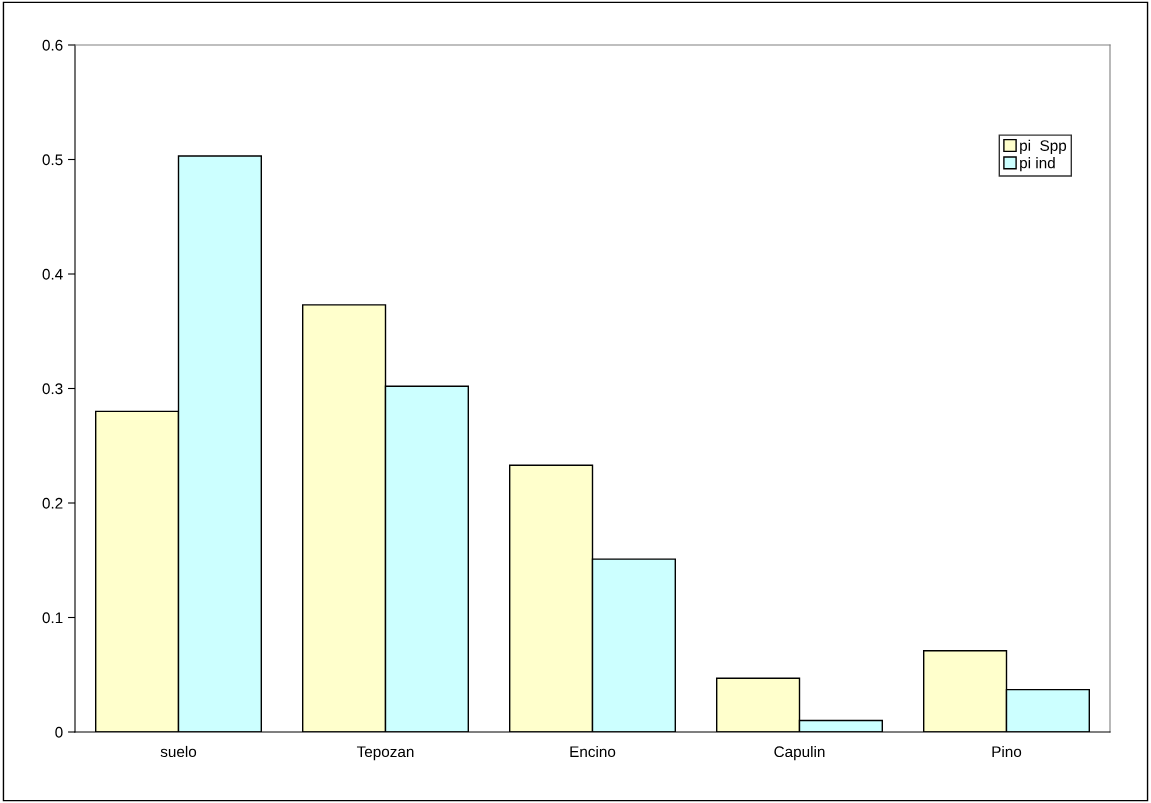 Image resolution: width=1151 pixels, height=803 pixels. Describe the element at coordinates (799, 753) in the screenshot. I see `x-tick-label: Capulin` at that location.